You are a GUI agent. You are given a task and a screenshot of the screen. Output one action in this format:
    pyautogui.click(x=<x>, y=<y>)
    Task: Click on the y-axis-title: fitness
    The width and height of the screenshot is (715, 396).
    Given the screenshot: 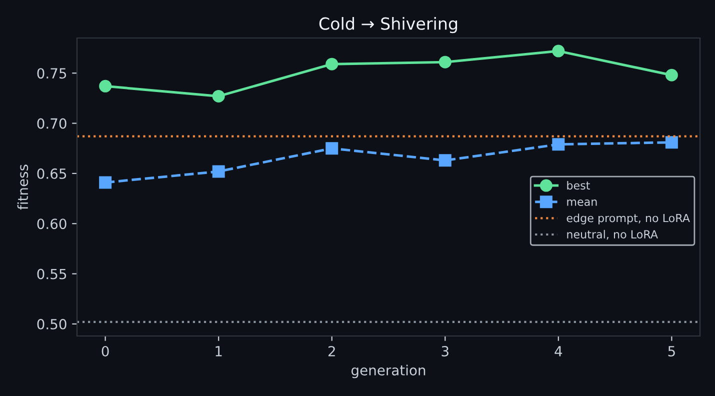 What is the action you would take?
    pyautogui.click(x=22, y=187)
    